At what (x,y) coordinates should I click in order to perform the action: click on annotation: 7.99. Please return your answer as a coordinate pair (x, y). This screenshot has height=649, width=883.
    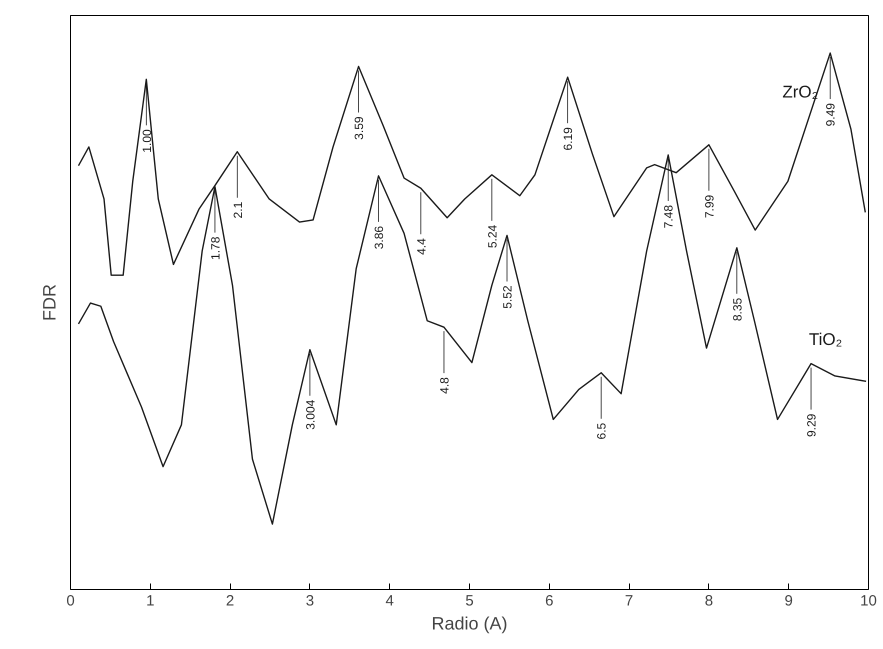
    Looking at the image, I should click on (709, 206).